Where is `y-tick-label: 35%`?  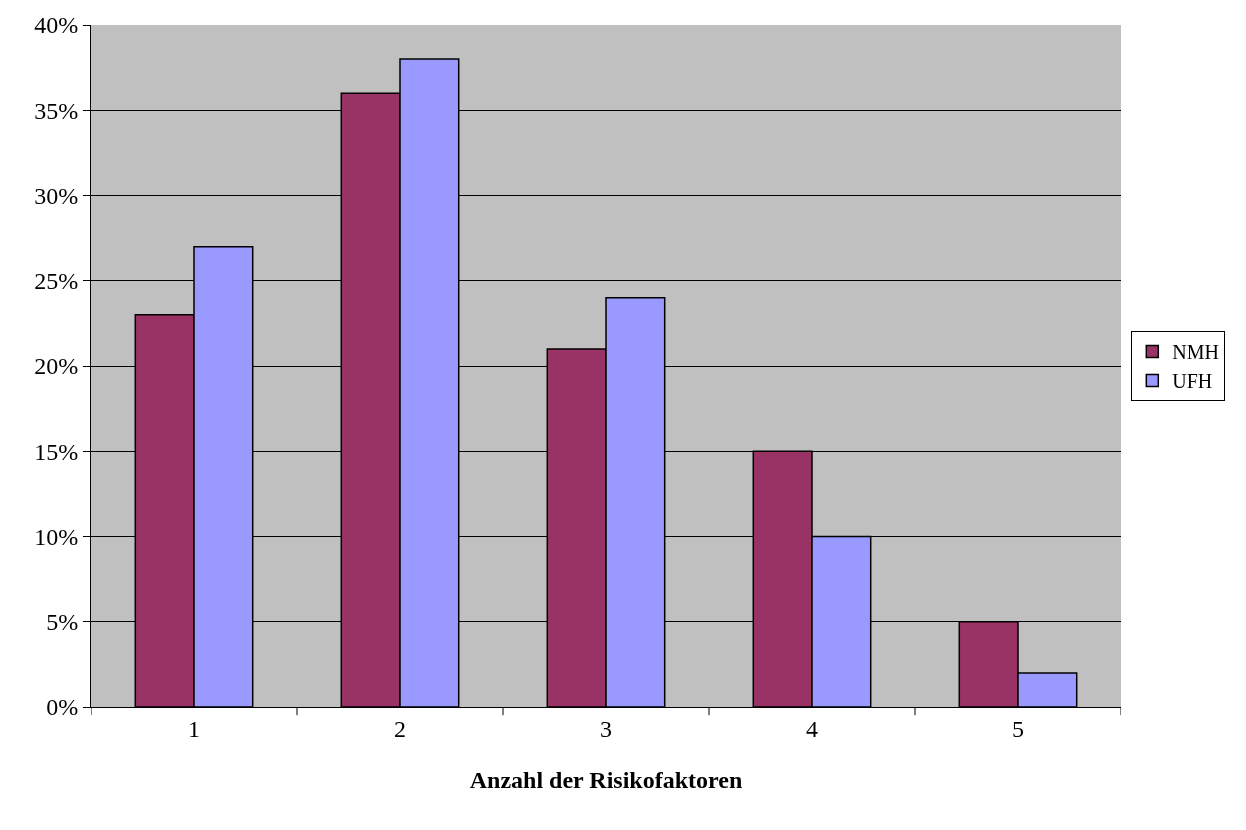 y-tick-label: 35% is located at coordinates (56, 110).